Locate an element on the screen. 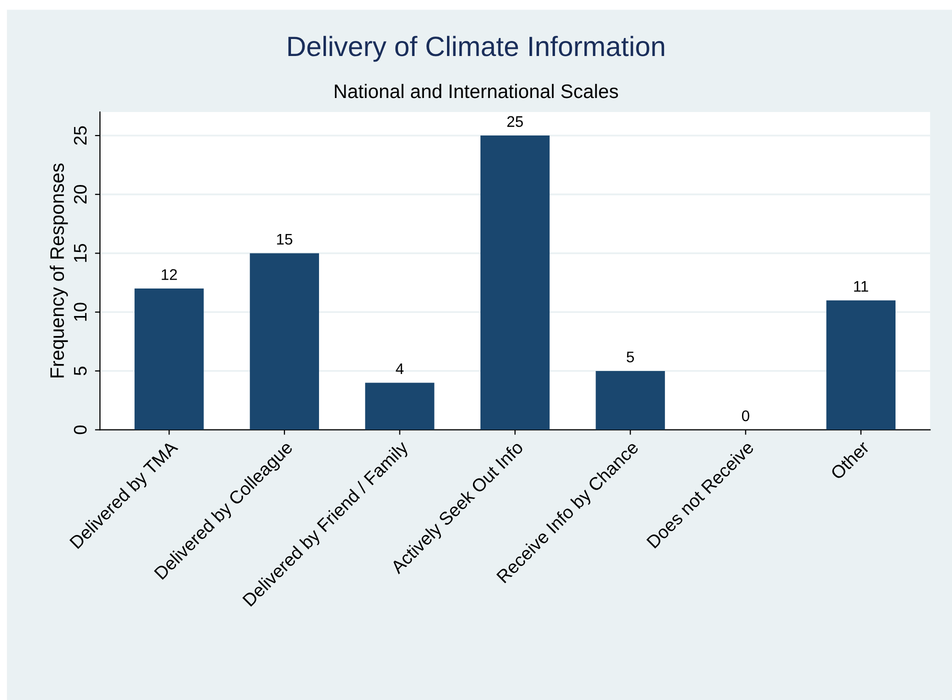 This screenshot has height=700, width=952. data-label: 5 is located at coordinates (630, 357).